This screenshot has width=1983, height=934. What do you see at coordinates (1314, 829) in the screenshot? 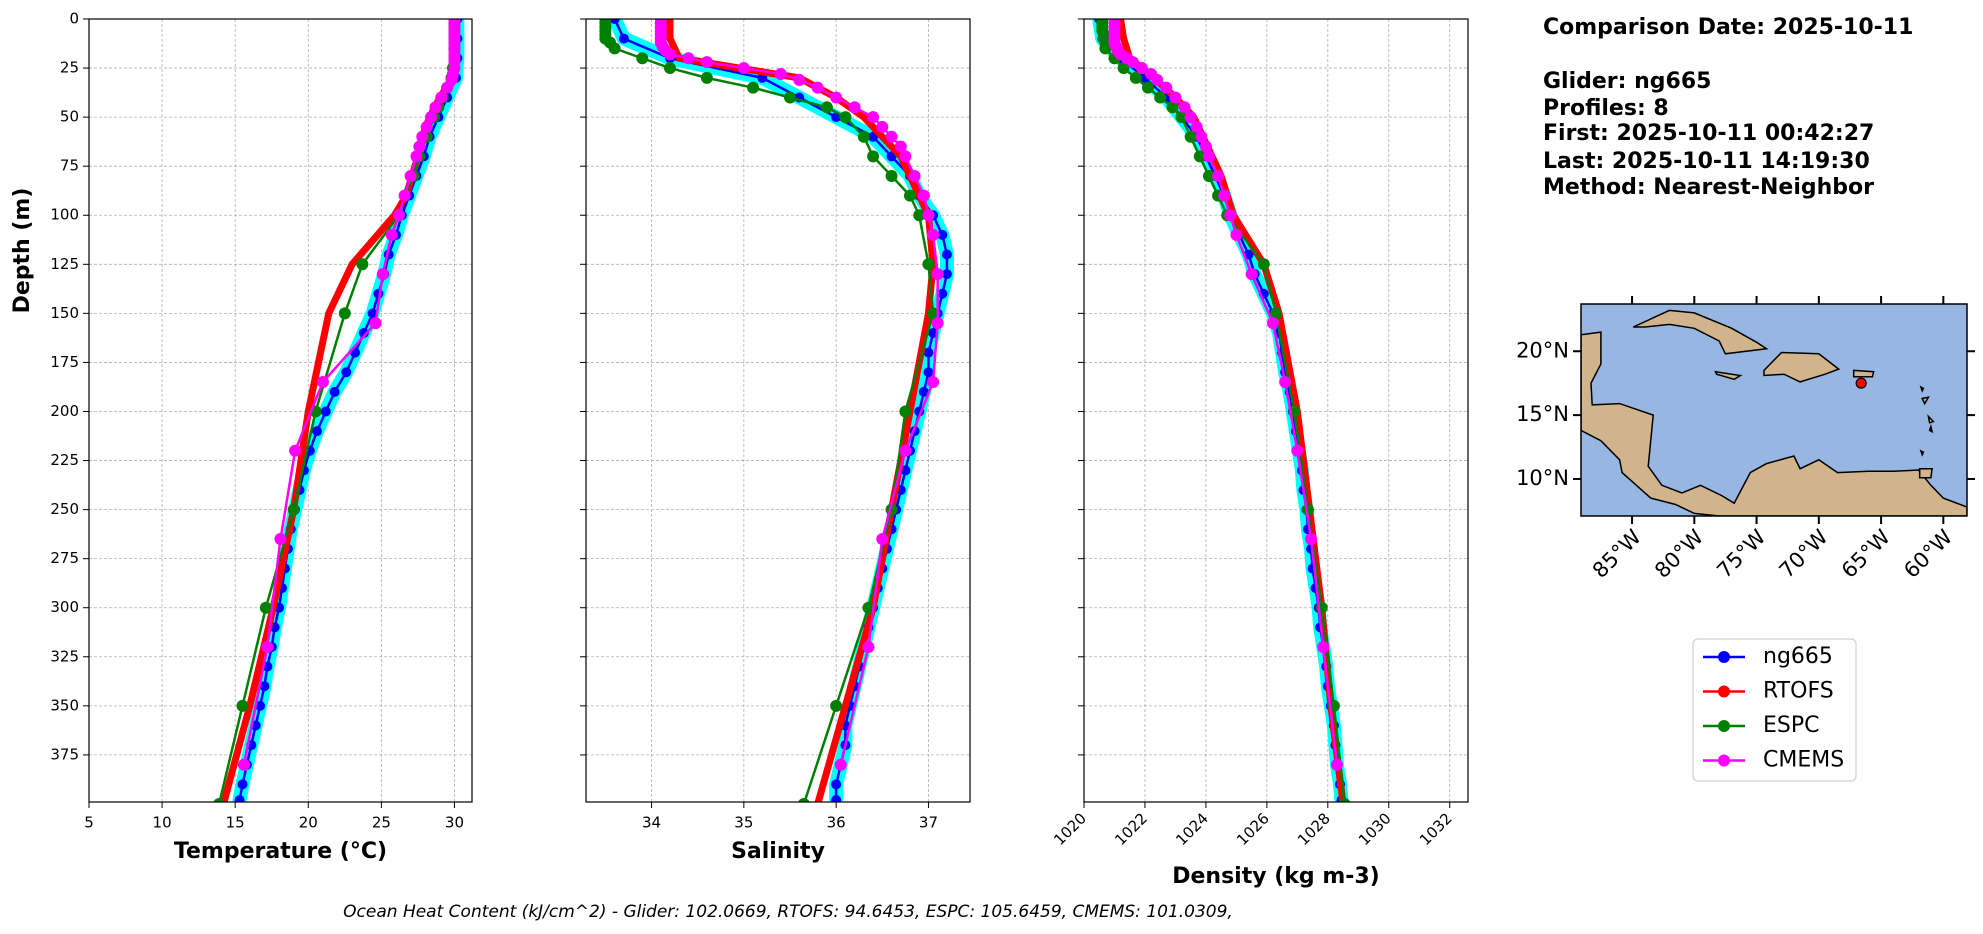
I see `x-tick-label: 1028` at bounding box center [1314, 829].